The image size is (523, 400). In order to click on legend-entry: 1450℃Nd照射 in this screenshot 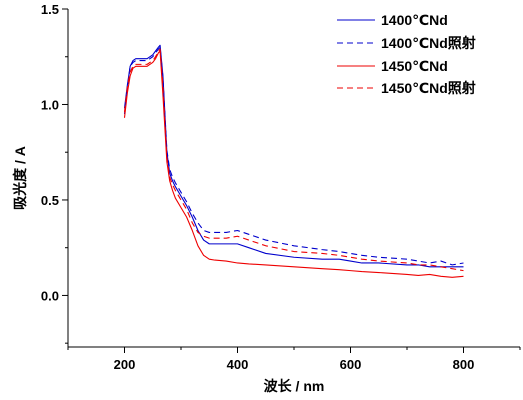, I will do `click(406, 88)`.